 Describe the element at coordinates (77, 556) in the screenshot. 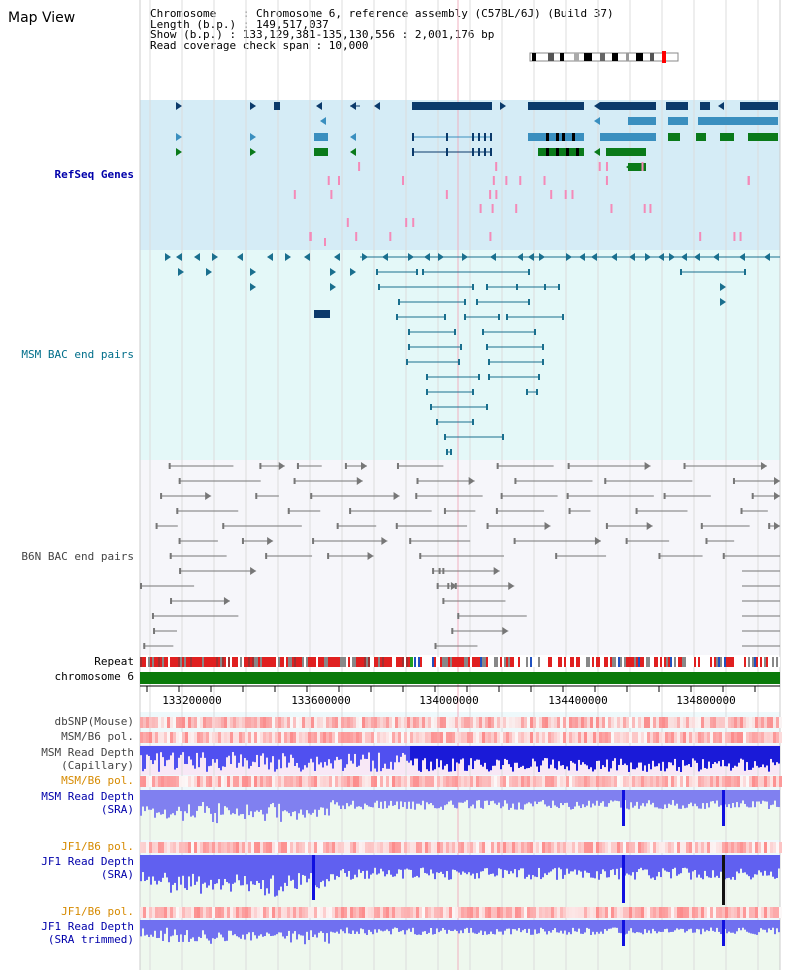

I see `track-label-b6n-bac: B6N BAC end pairs` at that location.